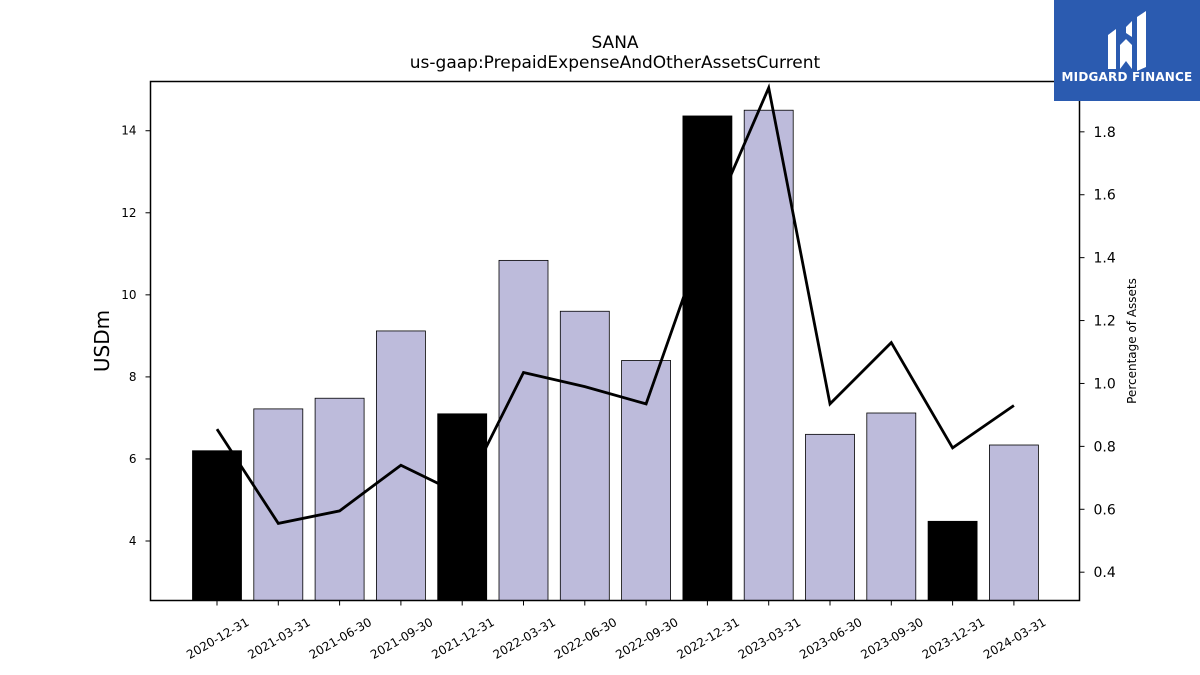 The image size is (1200, 675). Describe the element at coordinates (462, 638) in the screenshot. I see `x-tick-label: 2021-12-31` at that location.